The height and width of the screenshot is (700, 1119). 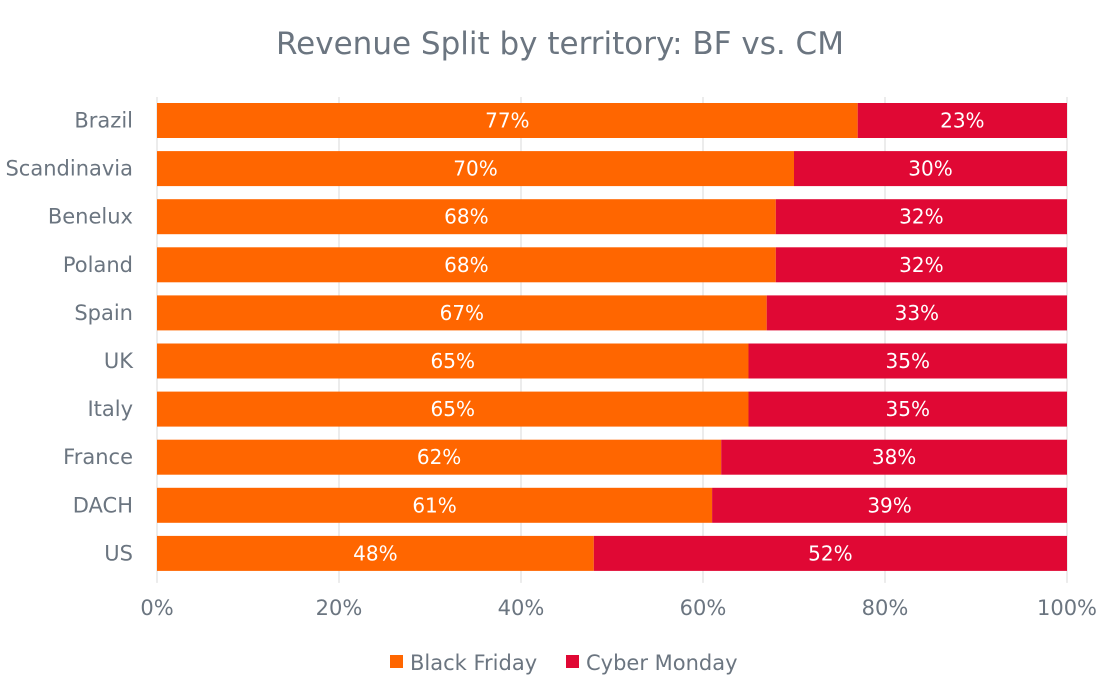 I want to click on data-label: 61%, so click(x=434, y=505).